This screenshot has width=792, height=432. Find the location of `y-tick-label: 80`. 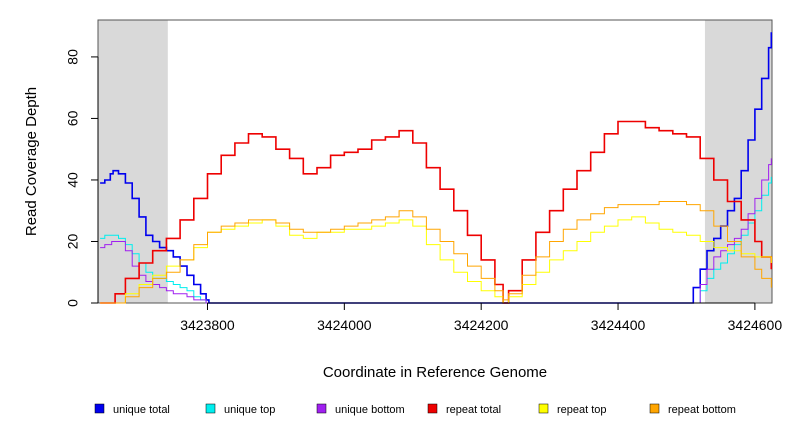

y-tick-label: 80 is located at coordinates (73, 57).